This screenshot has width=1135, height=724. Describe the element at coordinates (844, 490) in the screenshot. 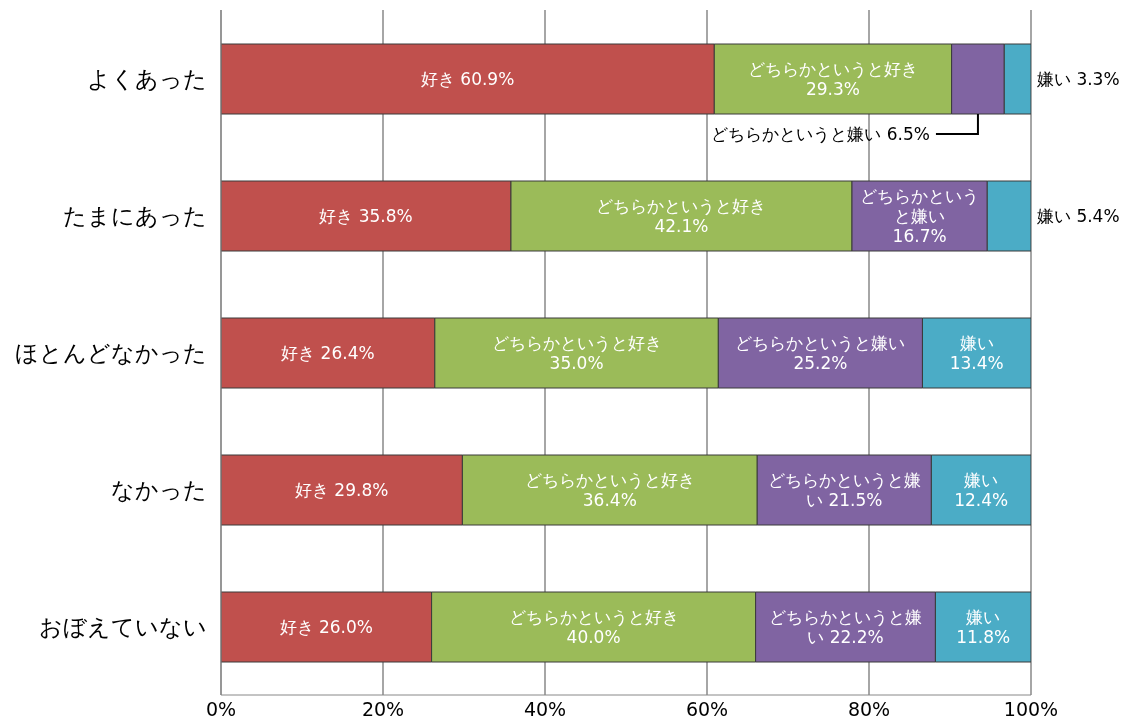

I see `data-label: どちらかというと嫌い 21.5%` at that location.